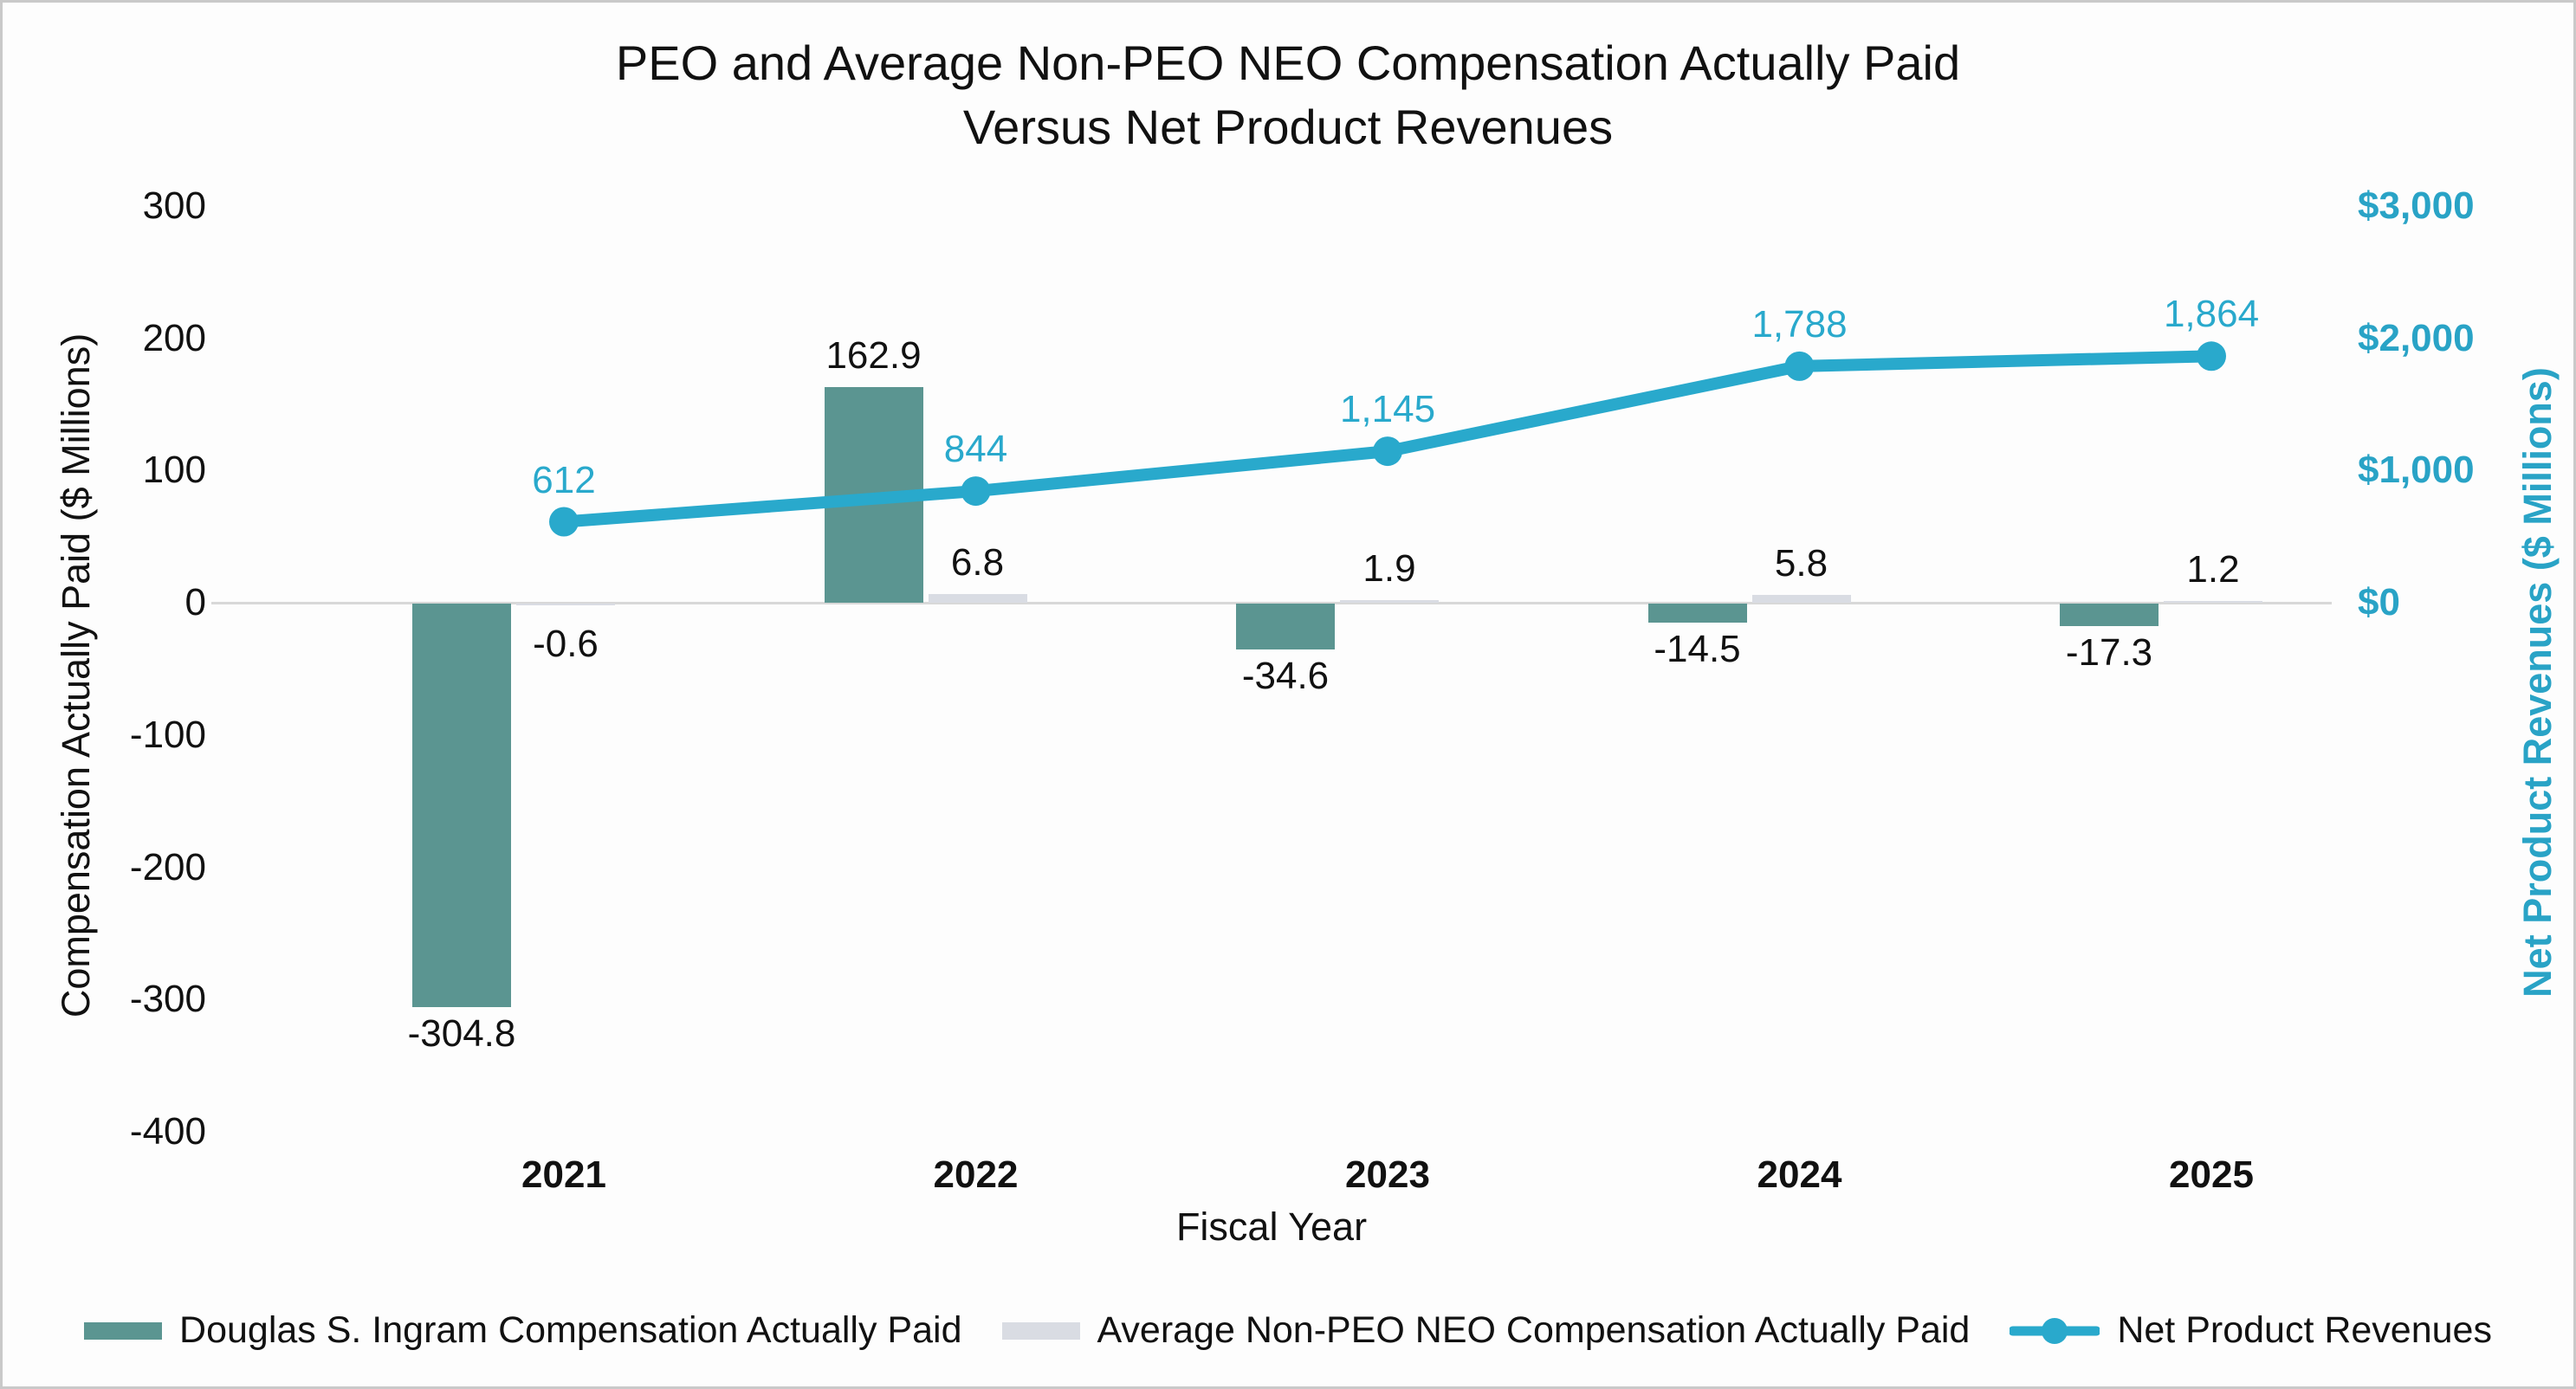  I want to click on x-tick-label: 2022, so click(976, 1174).